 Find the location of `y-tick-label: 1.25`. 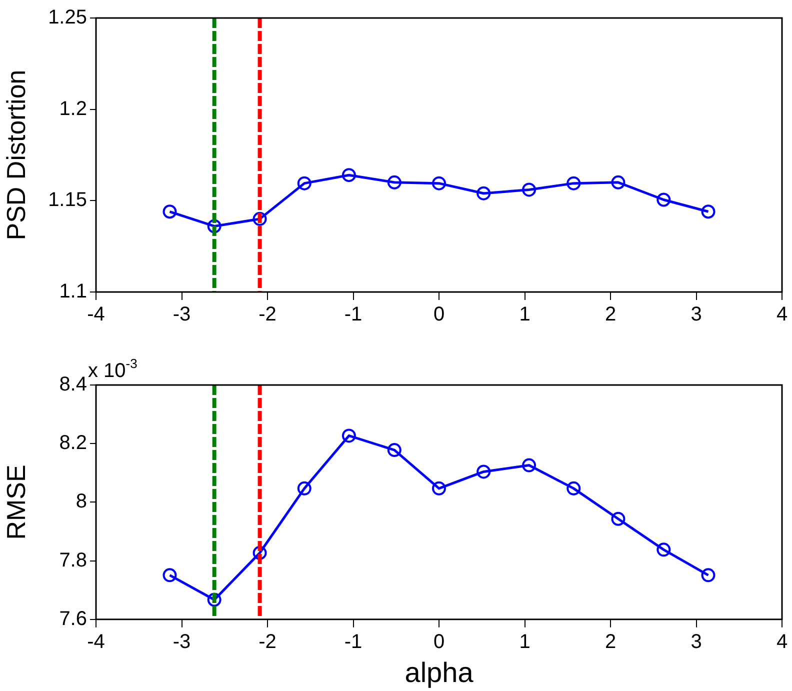

y-tick-label: 1.25 is located at coordinates (67, 17).